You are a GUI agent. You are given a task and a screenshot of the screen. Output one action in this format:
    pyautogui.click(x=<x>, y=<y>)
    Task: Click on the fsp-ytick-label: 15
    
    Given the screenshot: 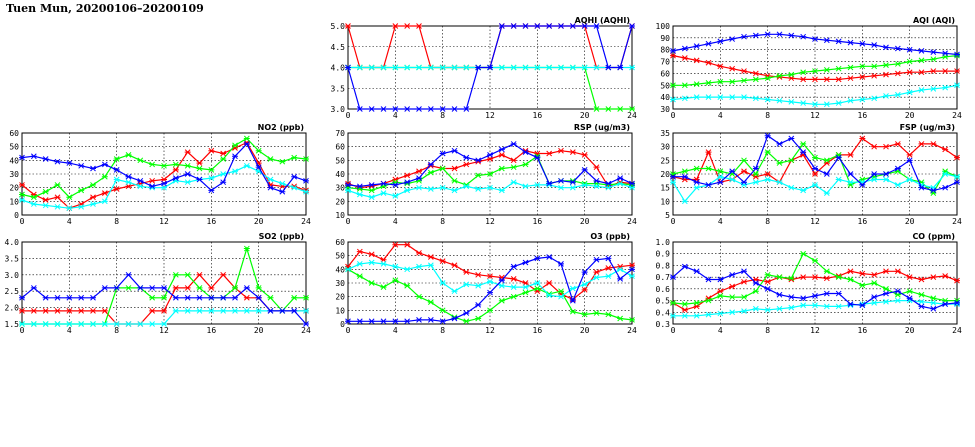 What is the action you would take?
    pyautogui.click(x=665, y=188)
    